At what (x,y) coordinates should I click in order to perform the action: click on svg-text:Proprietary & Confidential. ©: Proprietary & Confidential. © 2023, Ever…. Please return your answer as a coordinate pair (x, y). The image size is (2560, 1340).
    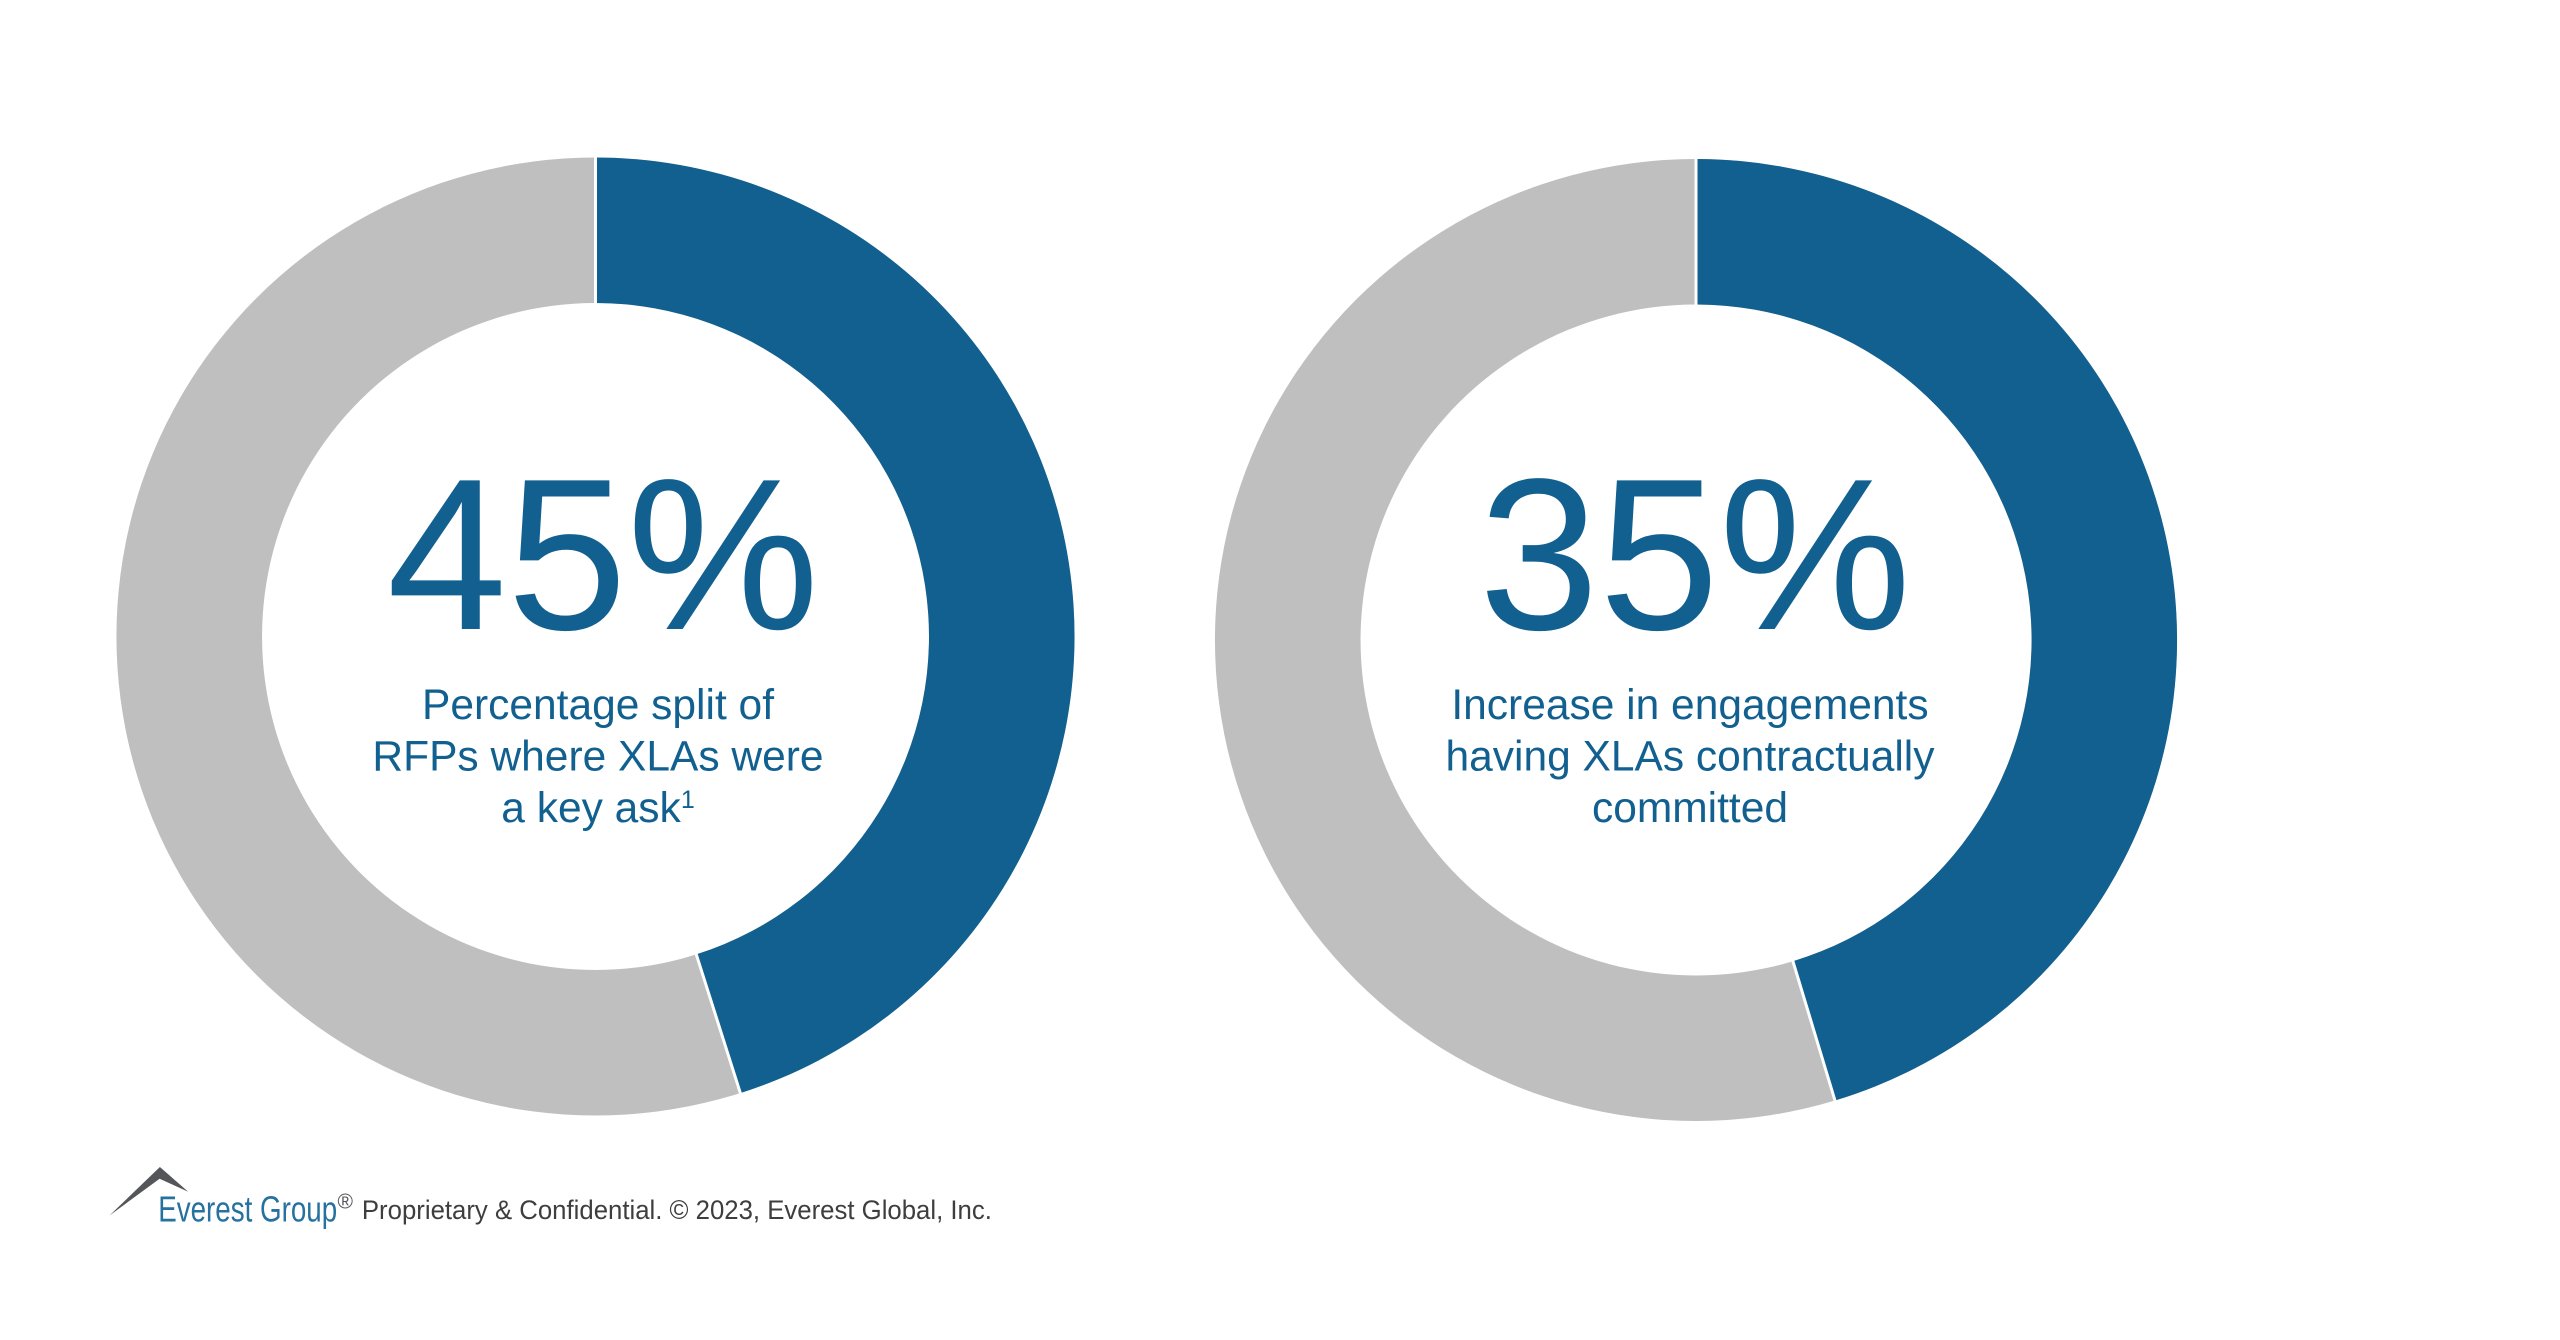
    Looking at the image, I should click on (677, 1210).